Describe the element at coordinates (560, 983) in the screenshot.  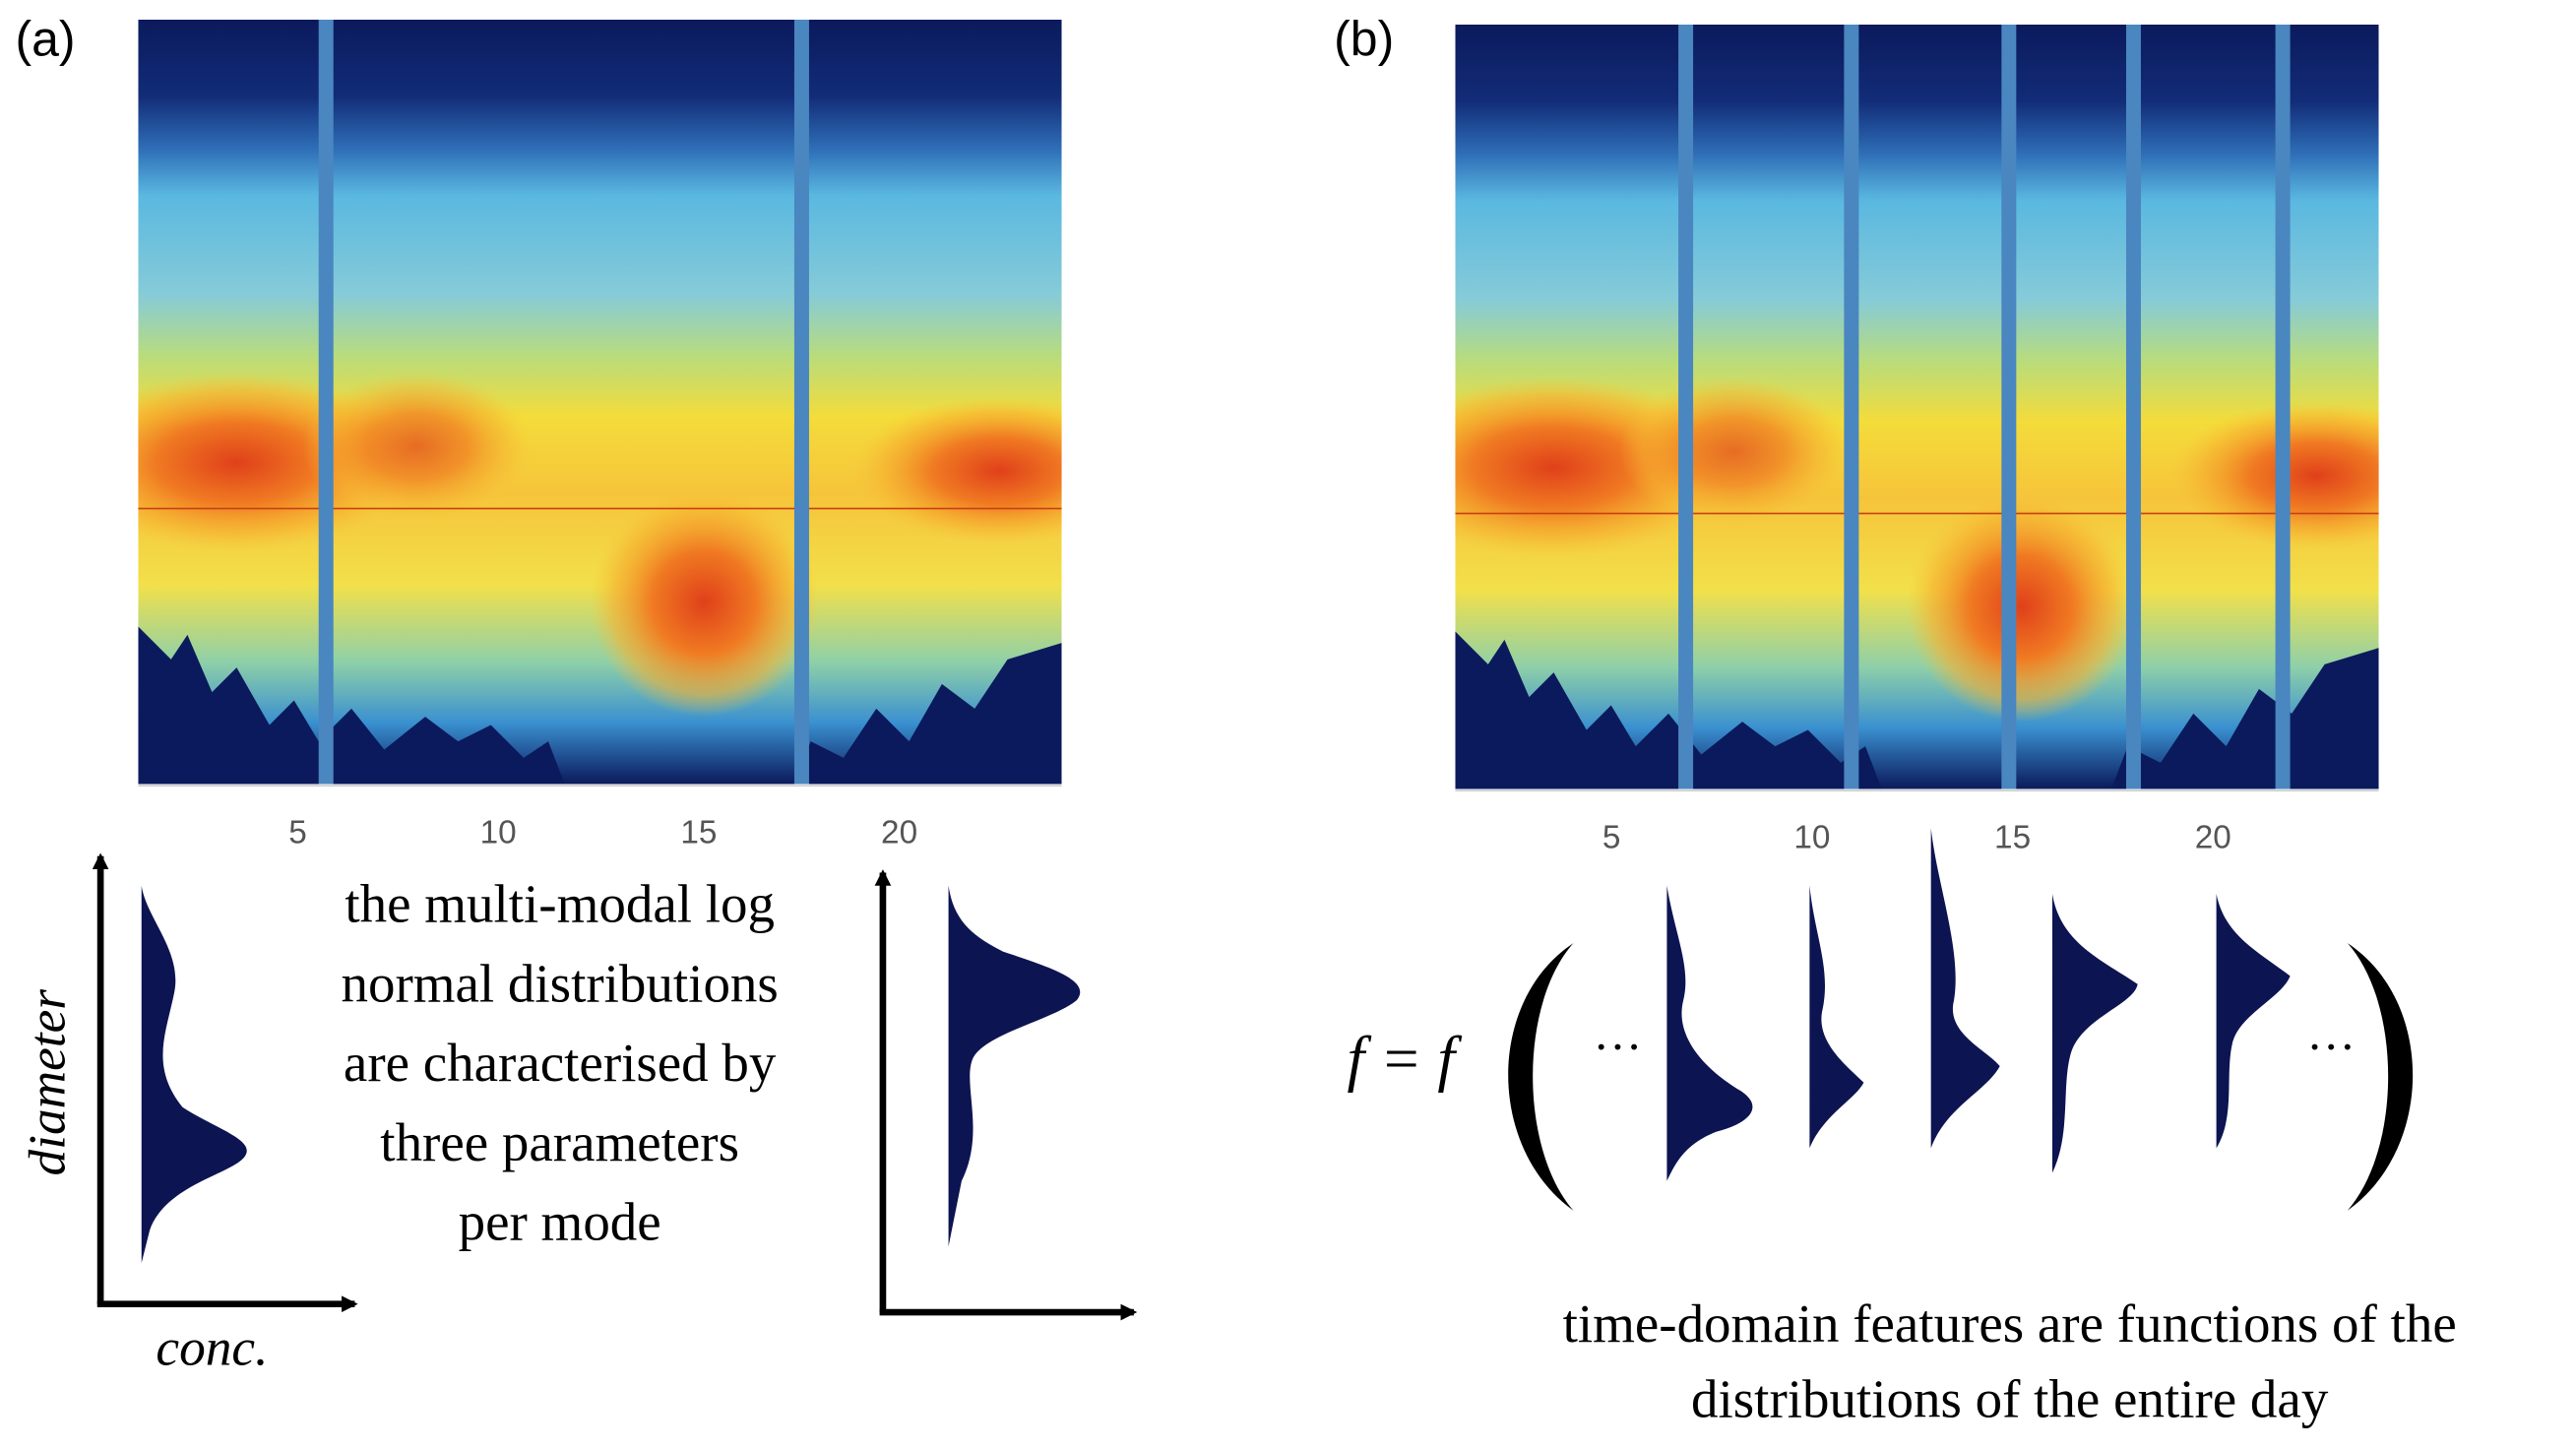
I see `text-line: normal distributions` at that location.